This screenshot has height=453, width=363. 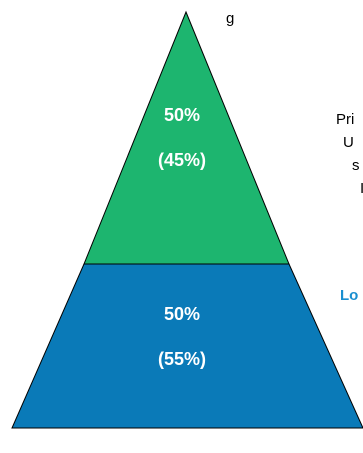 I want to click on upper-value-label: 50%, so click(x=182, y=115).